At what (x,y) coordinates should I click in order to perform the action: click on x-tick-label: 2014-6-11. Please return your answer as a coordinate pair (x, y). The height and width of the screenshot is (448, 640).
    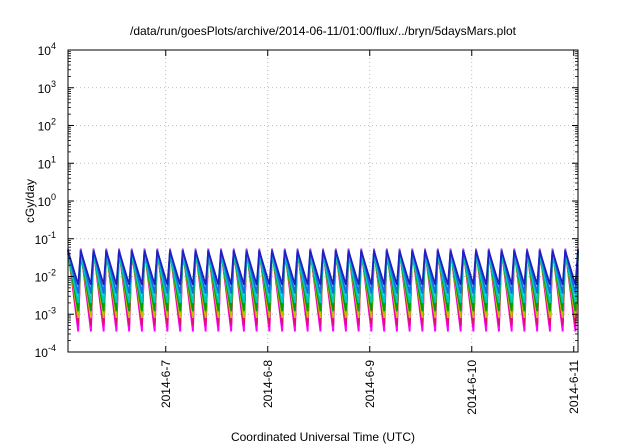
    Looking at the image, I should click on (574, 387).